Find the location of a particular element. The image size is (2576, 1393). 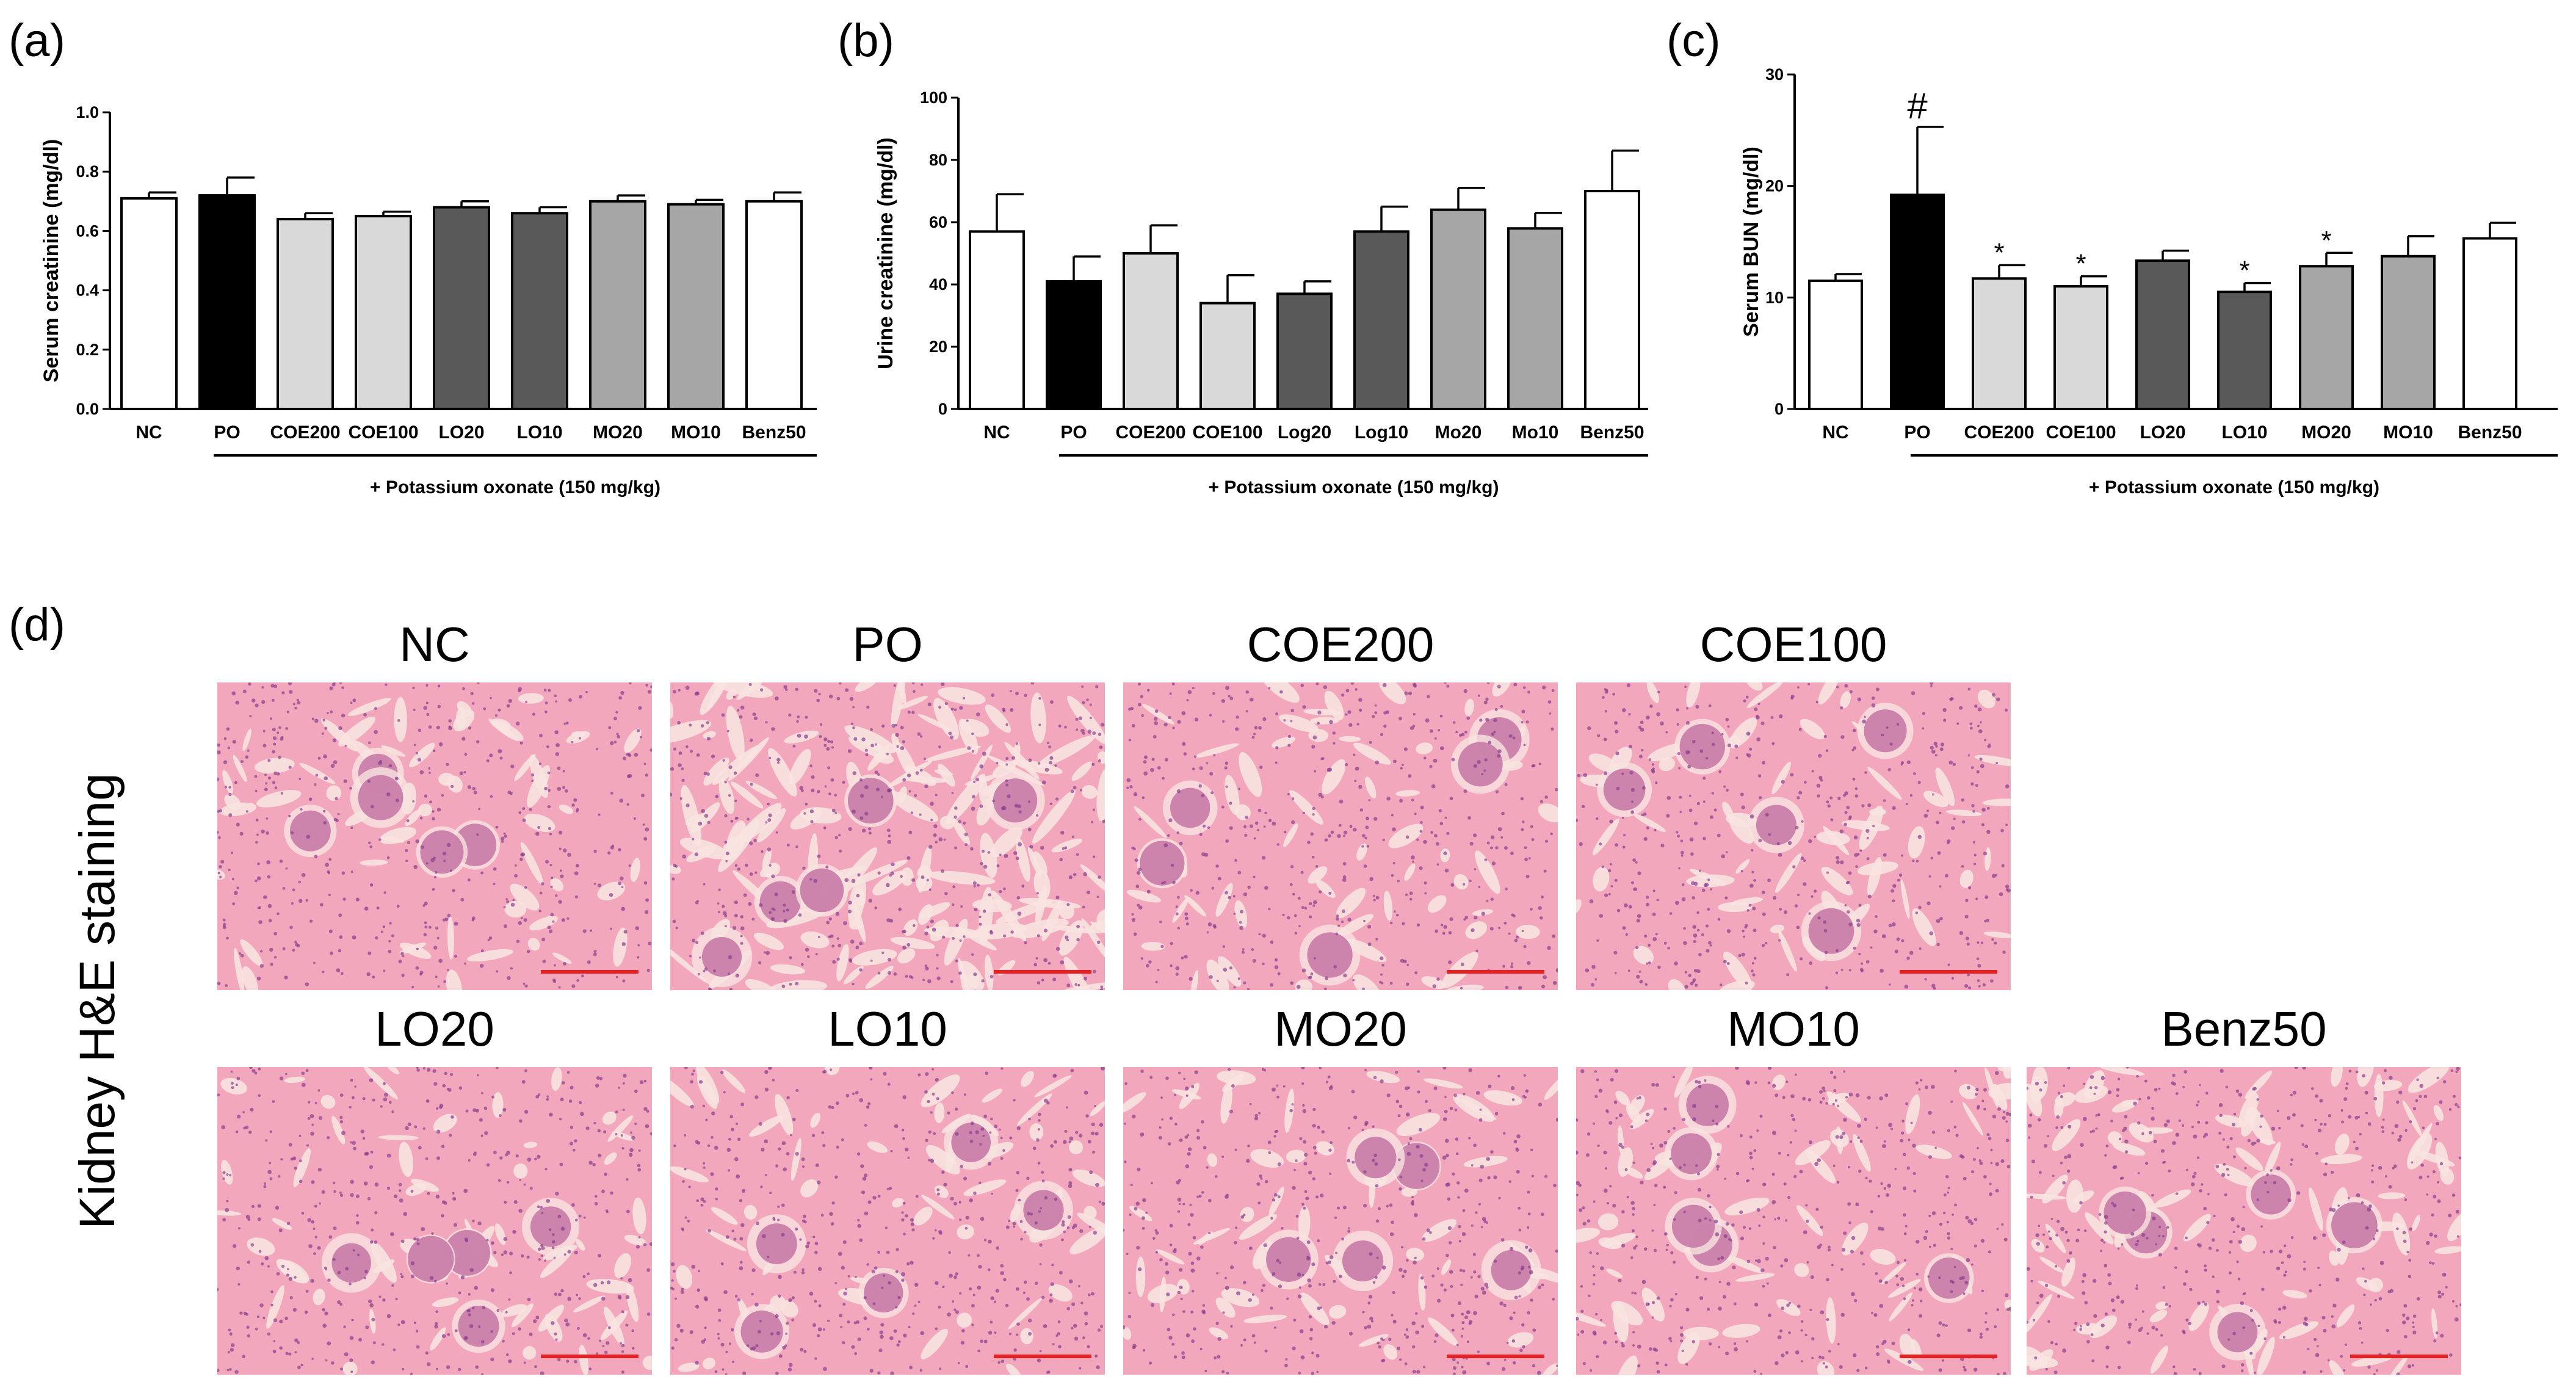

histology-title-lo20: LO20 is located at coordinates (434, 1029).